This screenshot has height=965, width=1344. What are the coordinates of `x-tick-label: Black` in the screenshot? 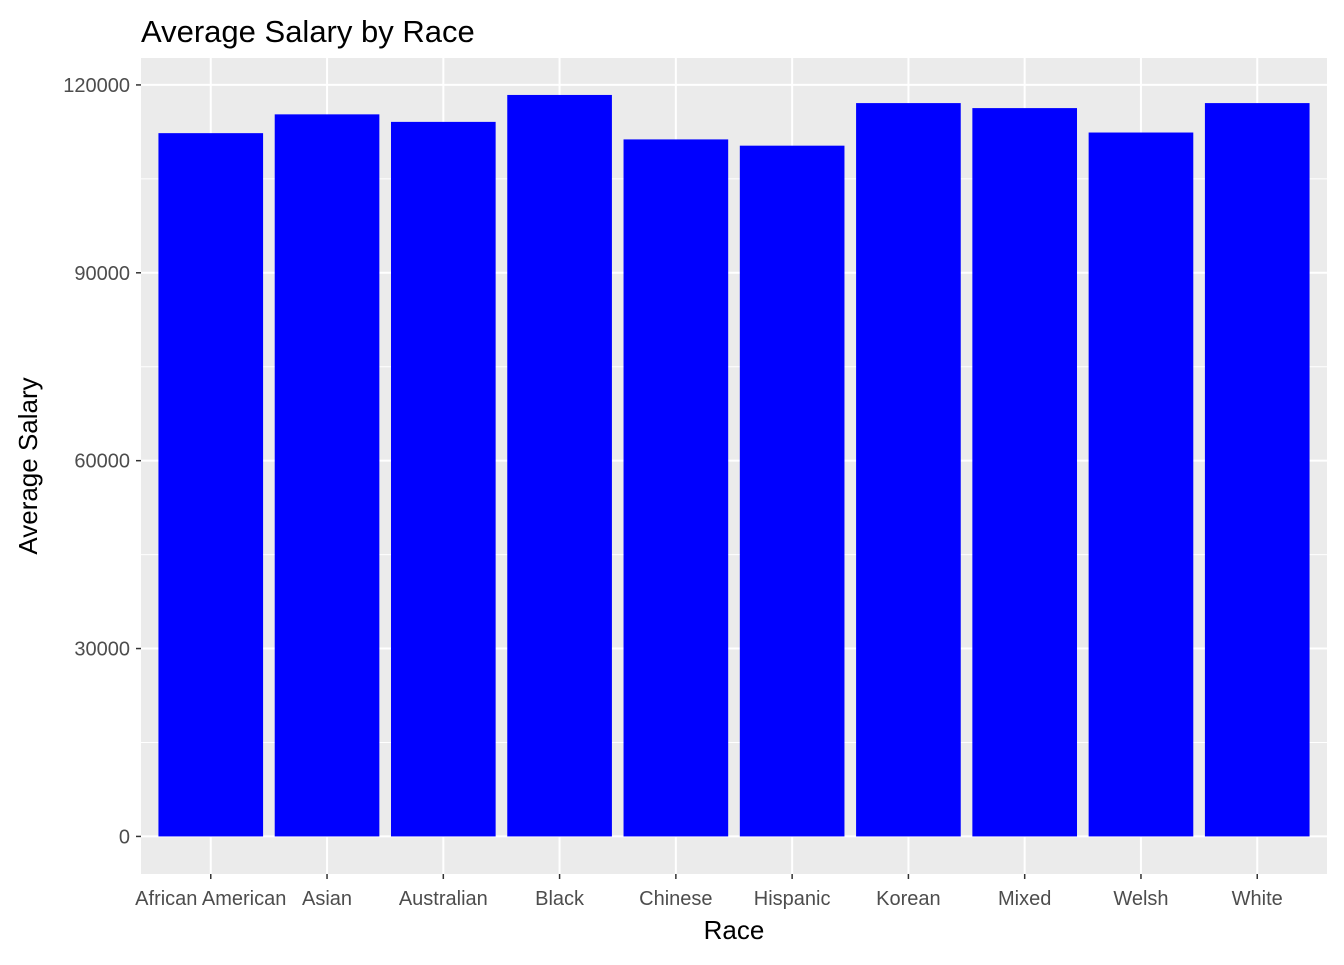 It's located at (560, 899).